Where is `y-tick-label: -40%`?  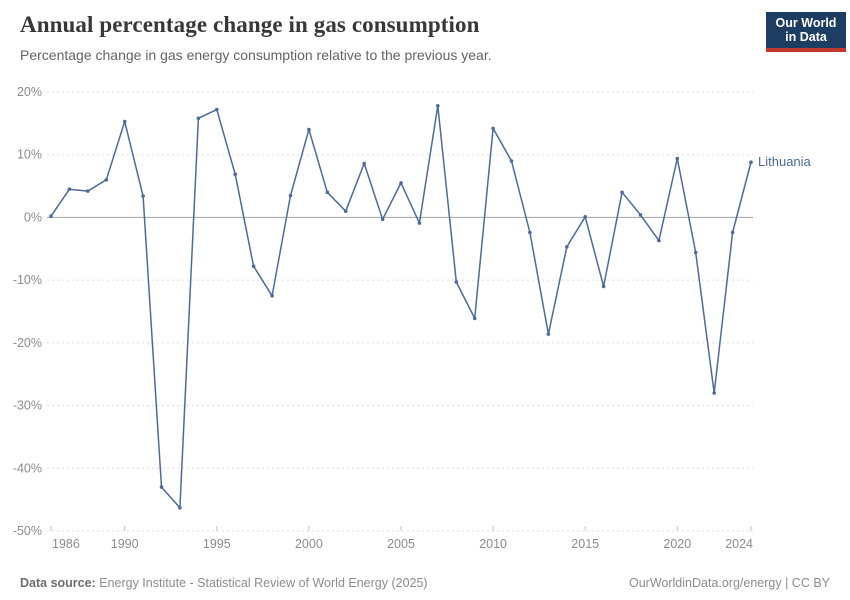
y-tick-label: -40% is located at coordinates (27, 468).